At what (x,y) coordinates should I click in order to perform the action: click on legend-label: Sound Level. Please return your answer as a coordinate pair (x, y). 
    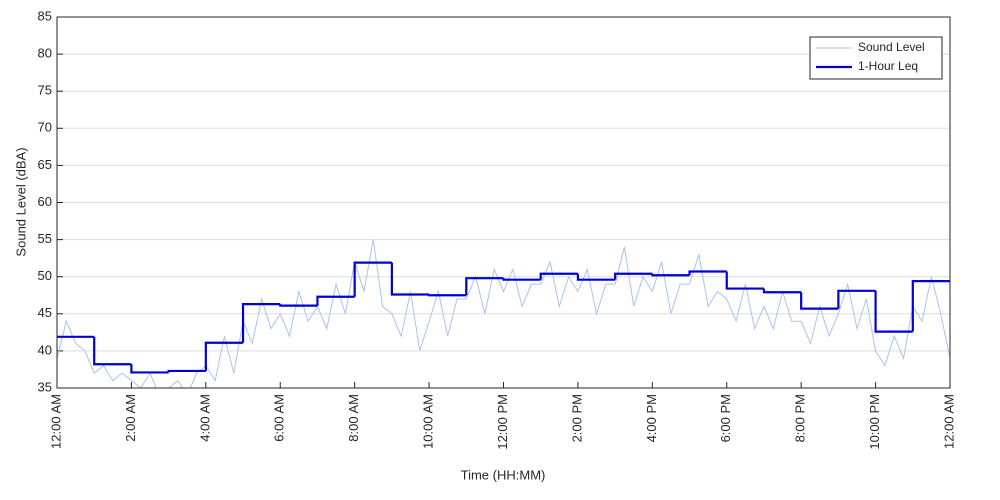
    Looking at the image, I should click on (891, 47).